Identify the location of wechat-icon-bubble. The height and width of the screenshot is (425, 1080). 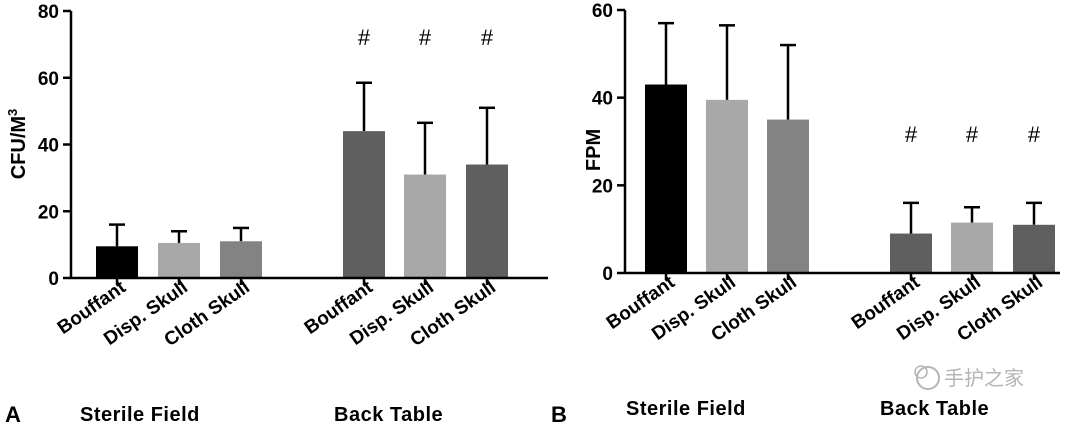
(921, 372).